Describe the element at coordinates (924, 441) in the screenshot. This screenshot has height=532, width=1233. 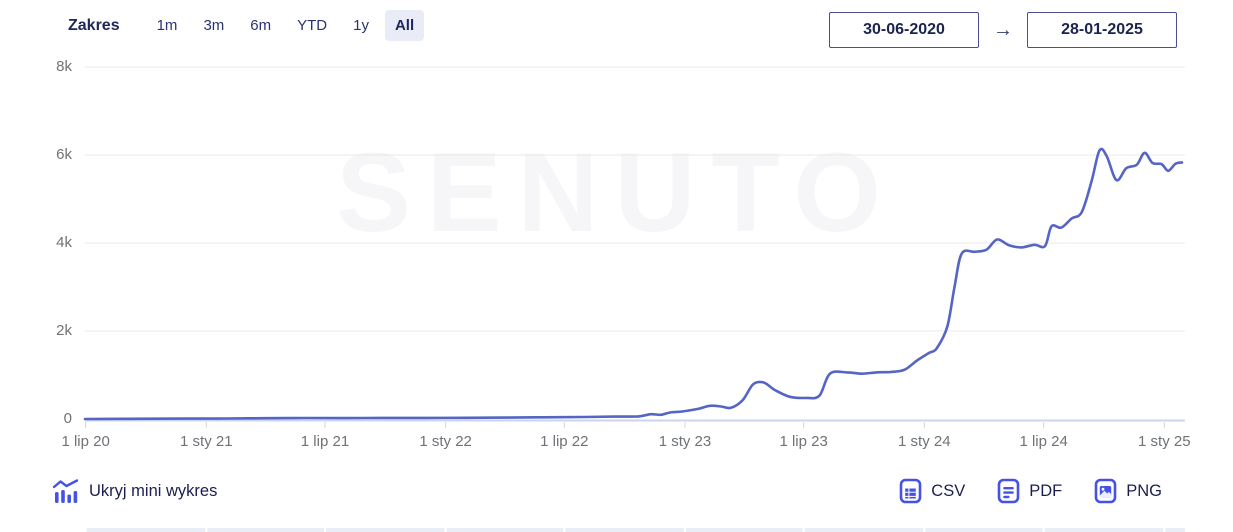
I see `x-tick-label: 1 sty 24` at that location.